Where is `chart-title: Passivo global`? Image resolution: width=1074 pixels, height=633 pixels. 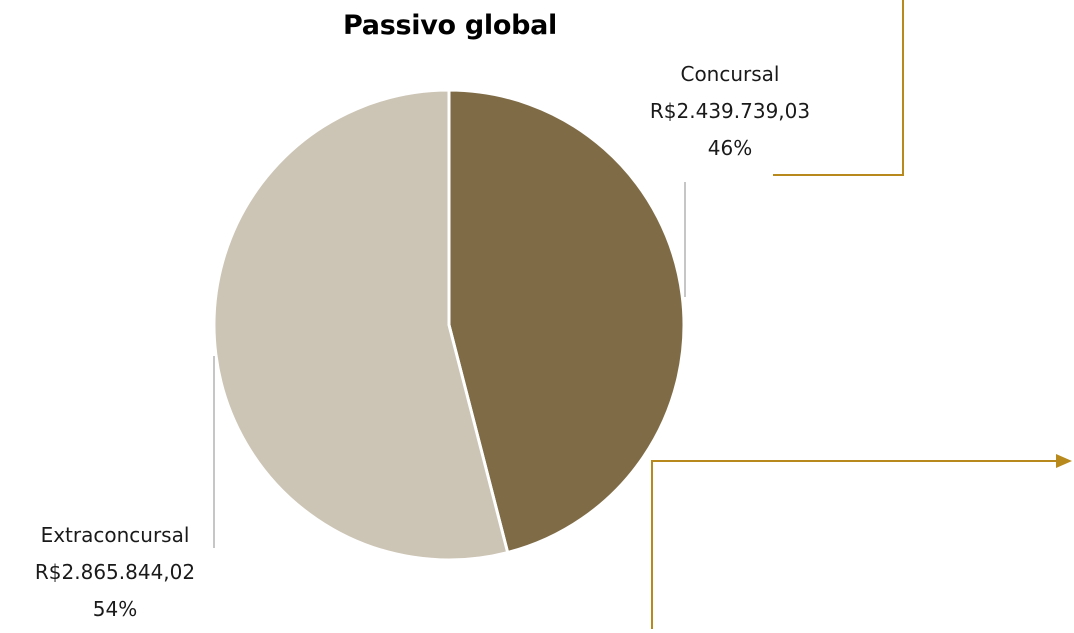 chart-title: Passivo global is located at coordinates (450, 25).